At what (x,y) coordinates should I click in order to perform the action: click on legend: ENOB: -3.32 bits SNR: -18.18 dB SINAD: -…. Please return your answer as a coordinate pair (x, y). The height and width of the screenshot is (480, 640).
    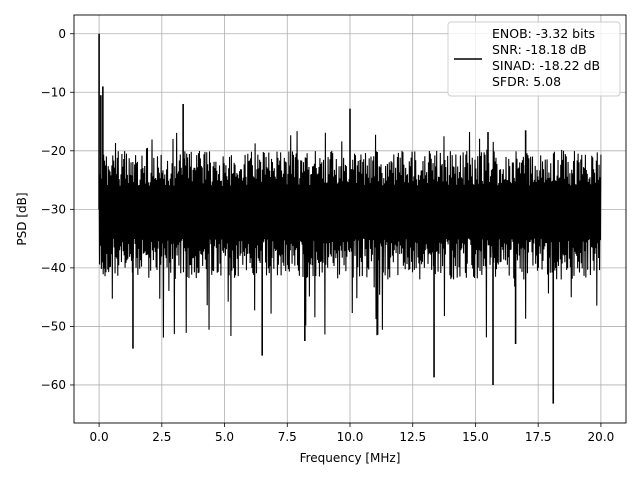
    Looking at the image, I should click on (534, 59).